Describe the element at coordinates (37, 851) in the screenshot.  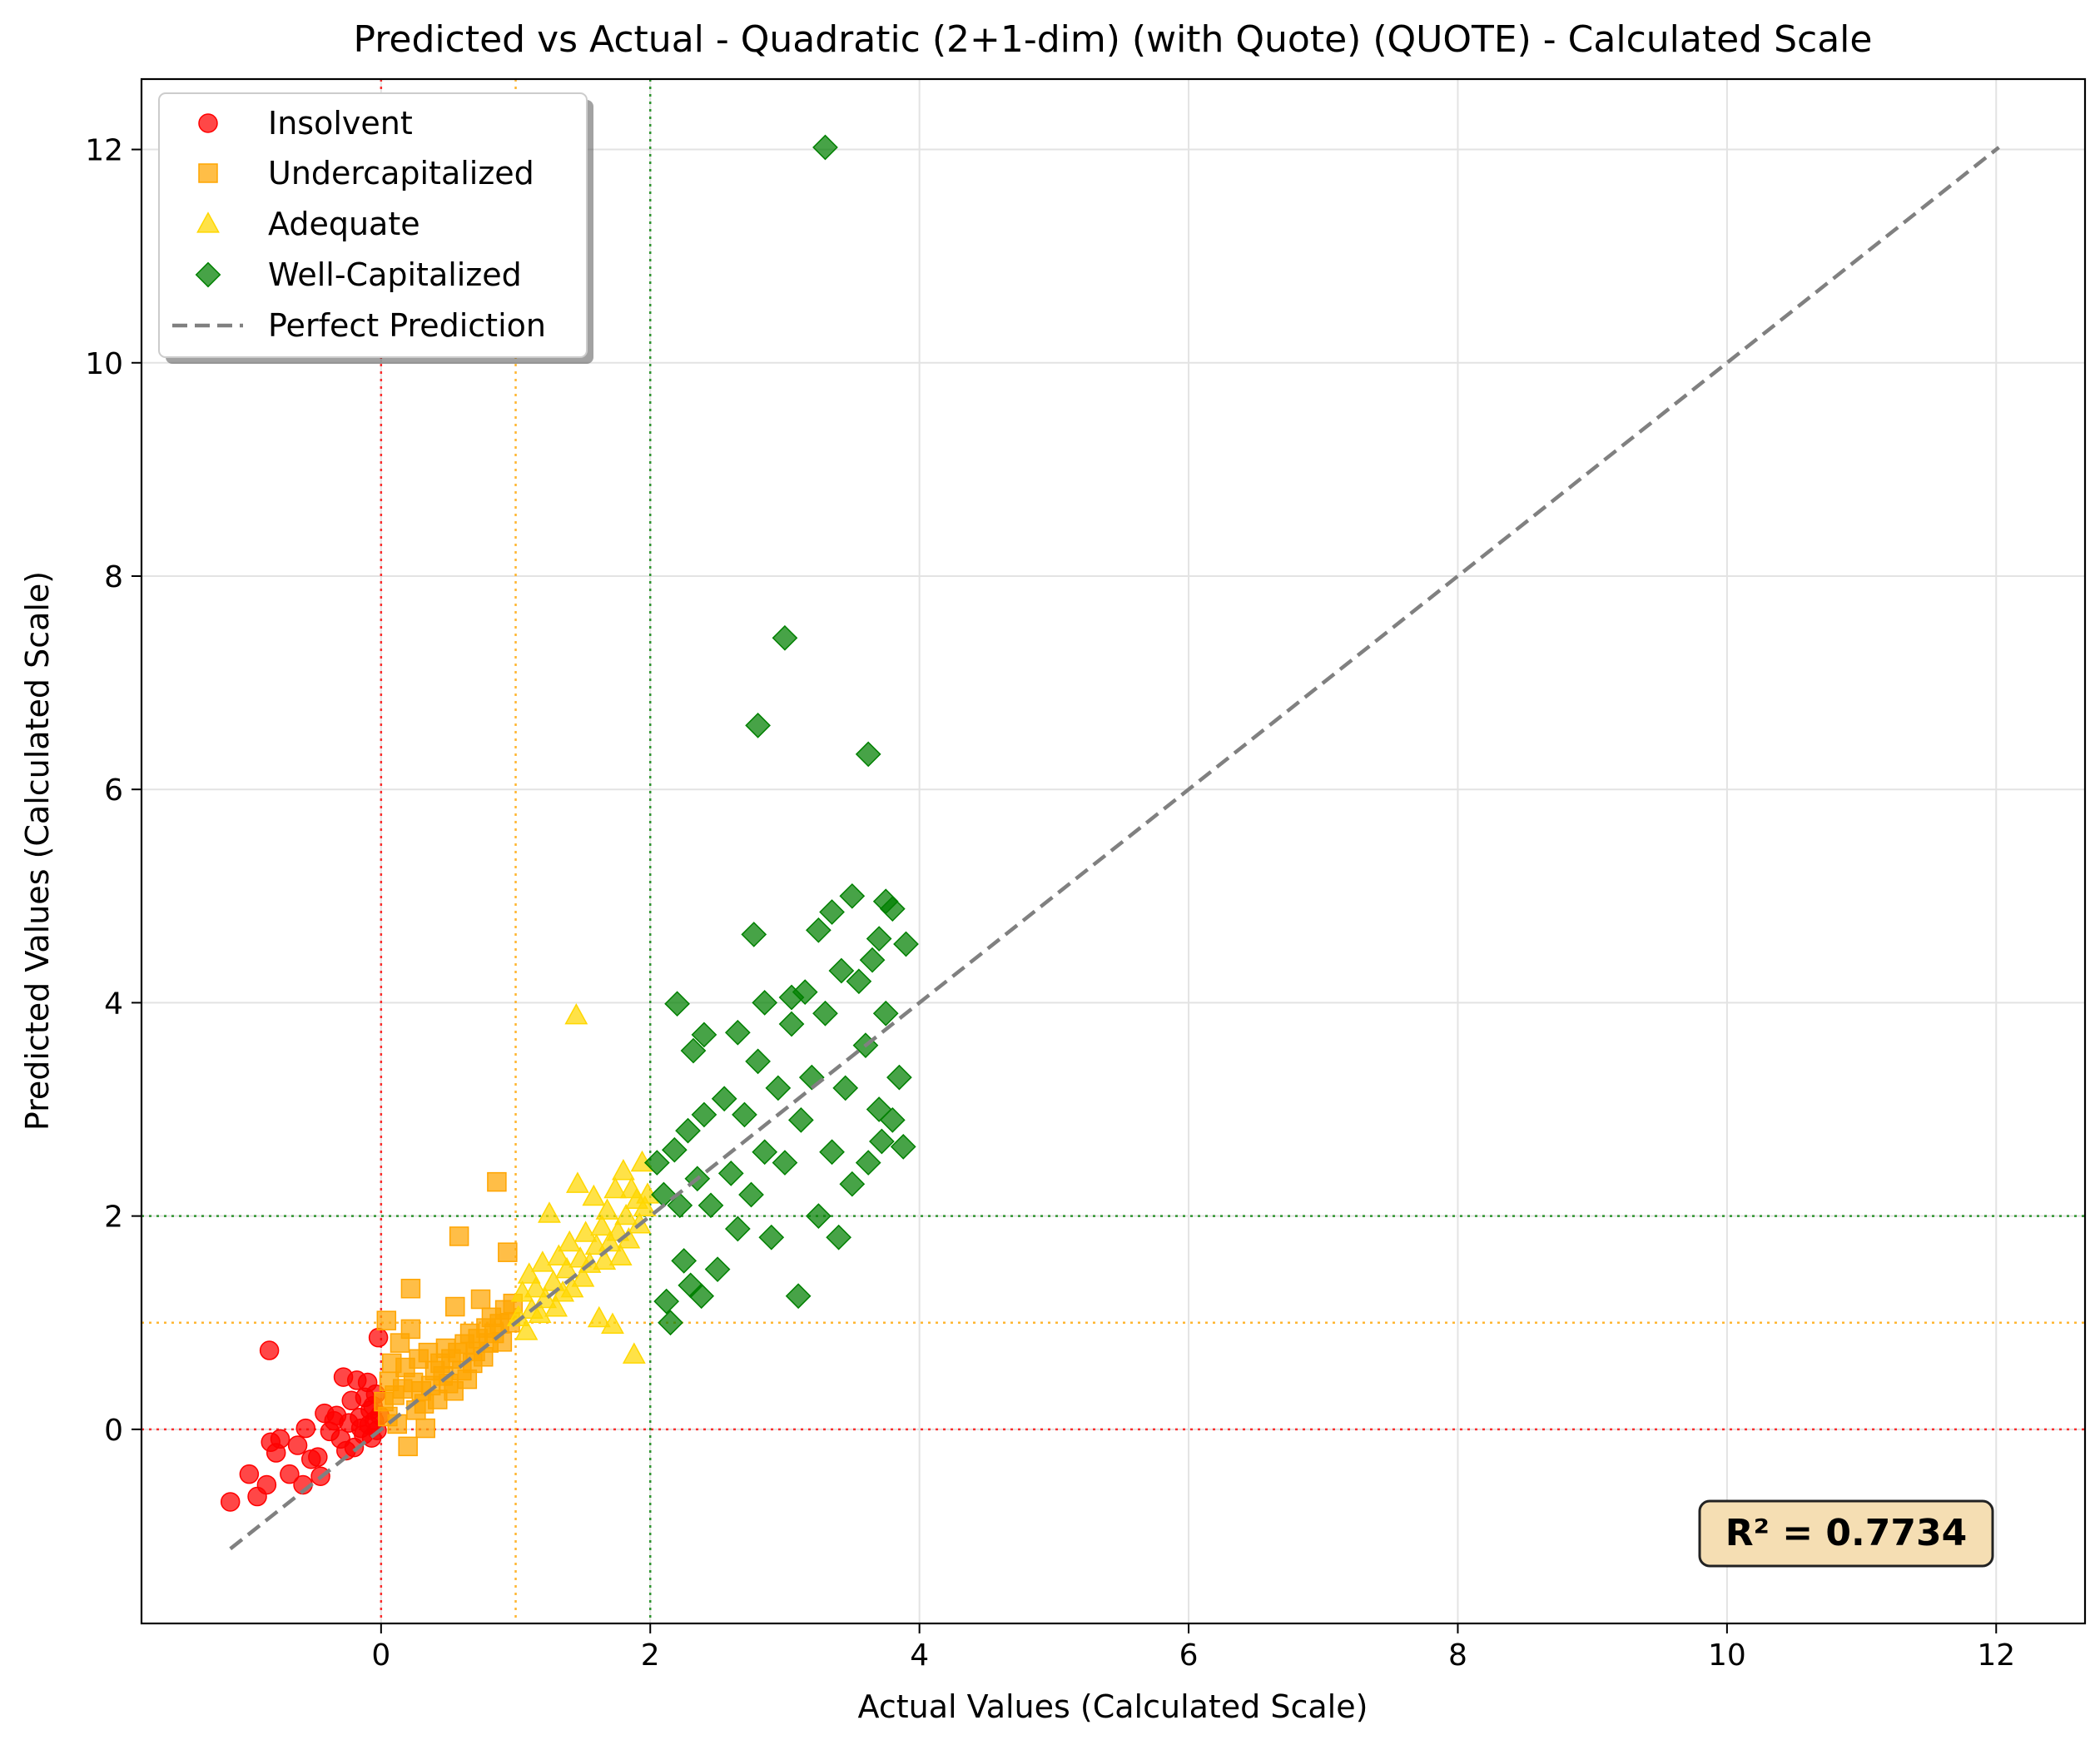
I see `y-axis-label: Predicted Values (Calculated Scale)` at that location.